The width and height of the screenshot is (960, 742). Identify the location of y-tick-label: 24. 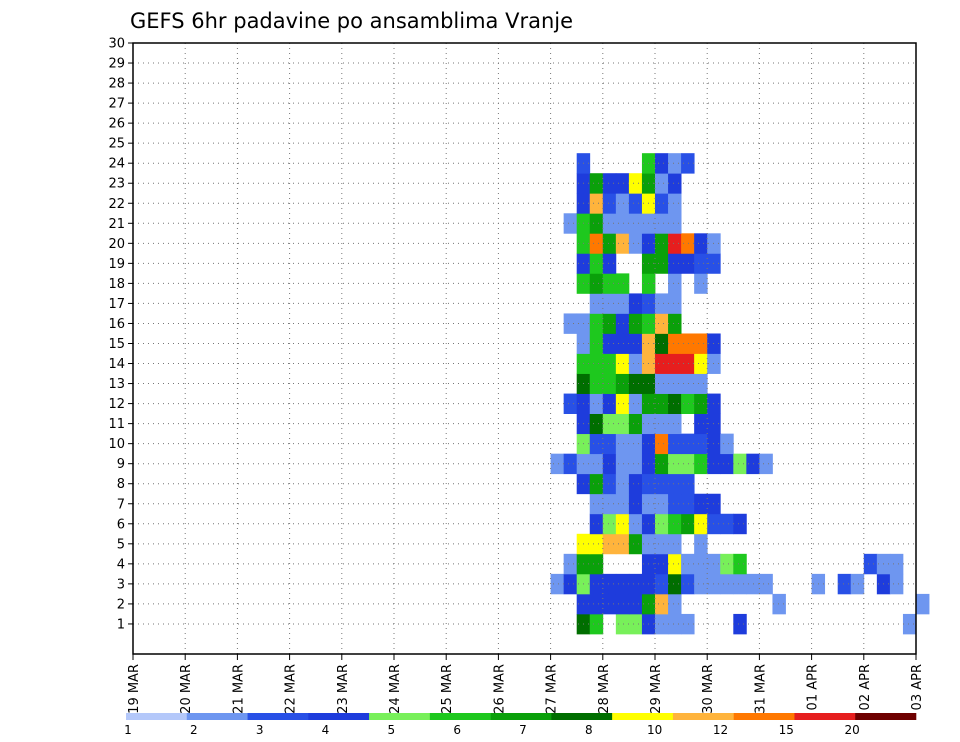
(116, 164).